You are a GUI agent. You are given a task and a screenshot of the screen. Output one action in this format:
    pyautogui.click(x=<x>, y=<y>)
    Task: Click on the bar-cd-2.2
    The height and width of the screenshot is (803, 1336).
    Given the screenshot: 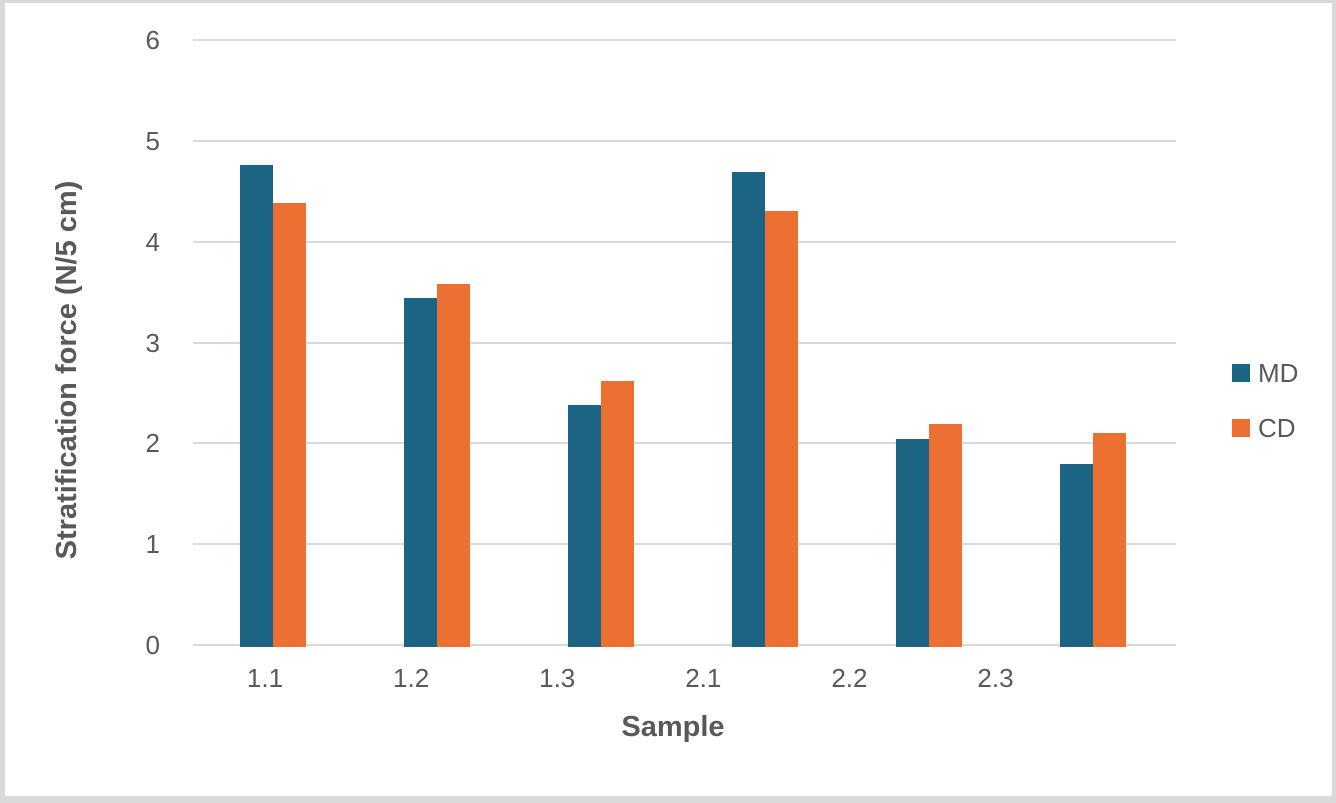 What is the action you would take?
    pyautogui.click(x=945, y=535)
    